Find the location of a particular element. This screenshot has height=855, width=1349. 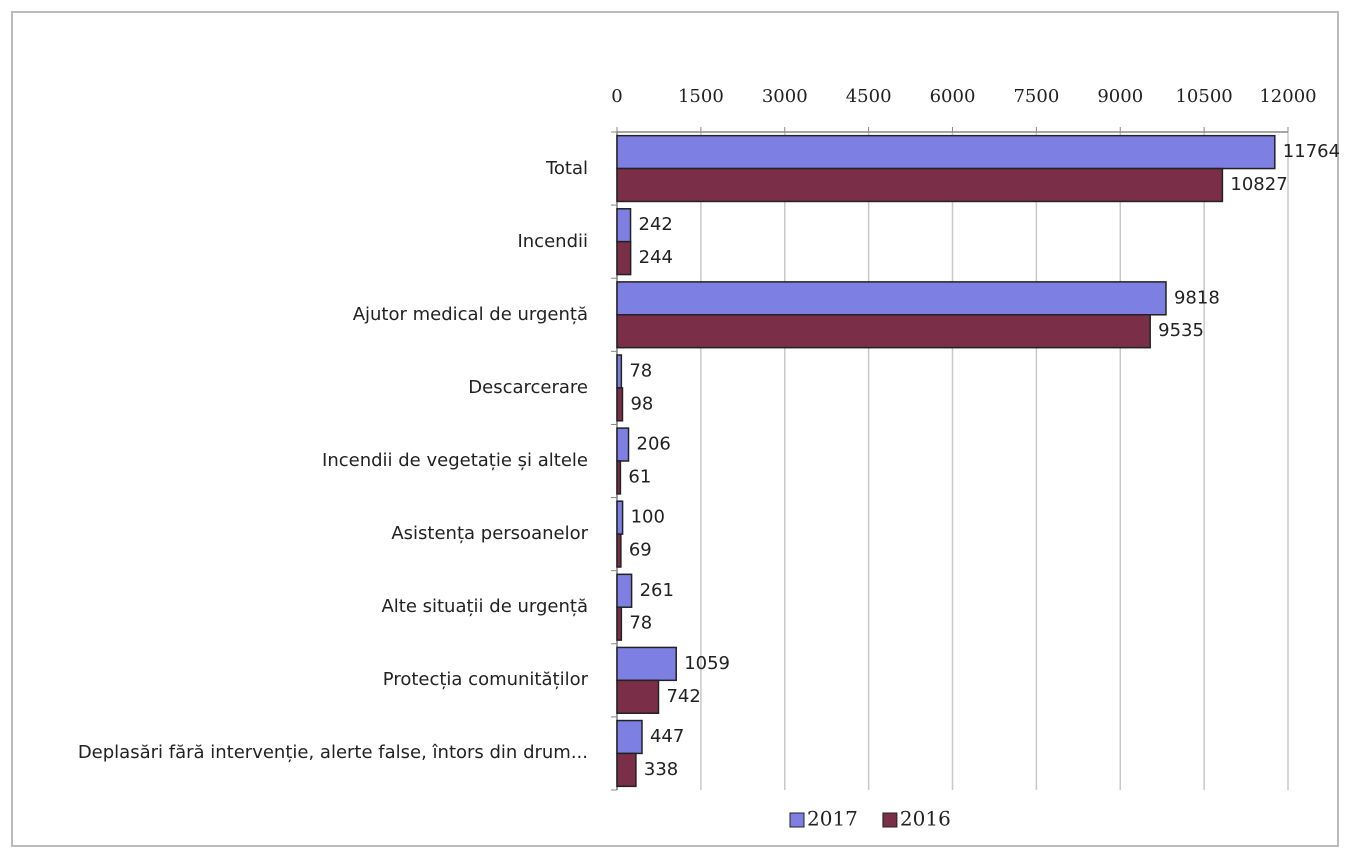

category-label: Alte situații de urgență is located at coordinates (484, 607).